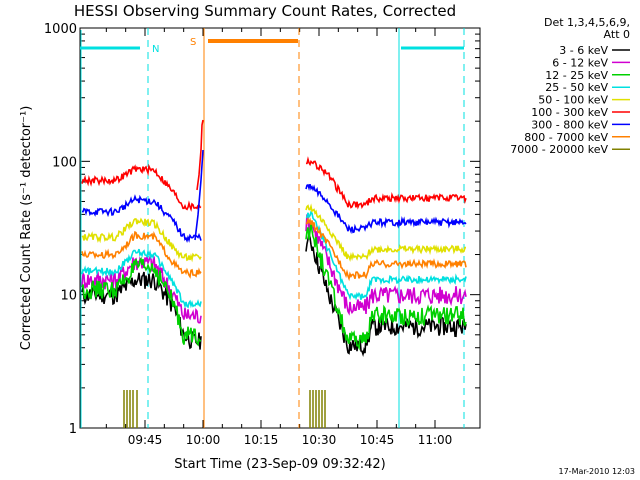 The image size is (640, 480). Describe the element at coordinates (573, 100) in the screenshot. I see `legend-label: 50 - 100 keV` at that location.